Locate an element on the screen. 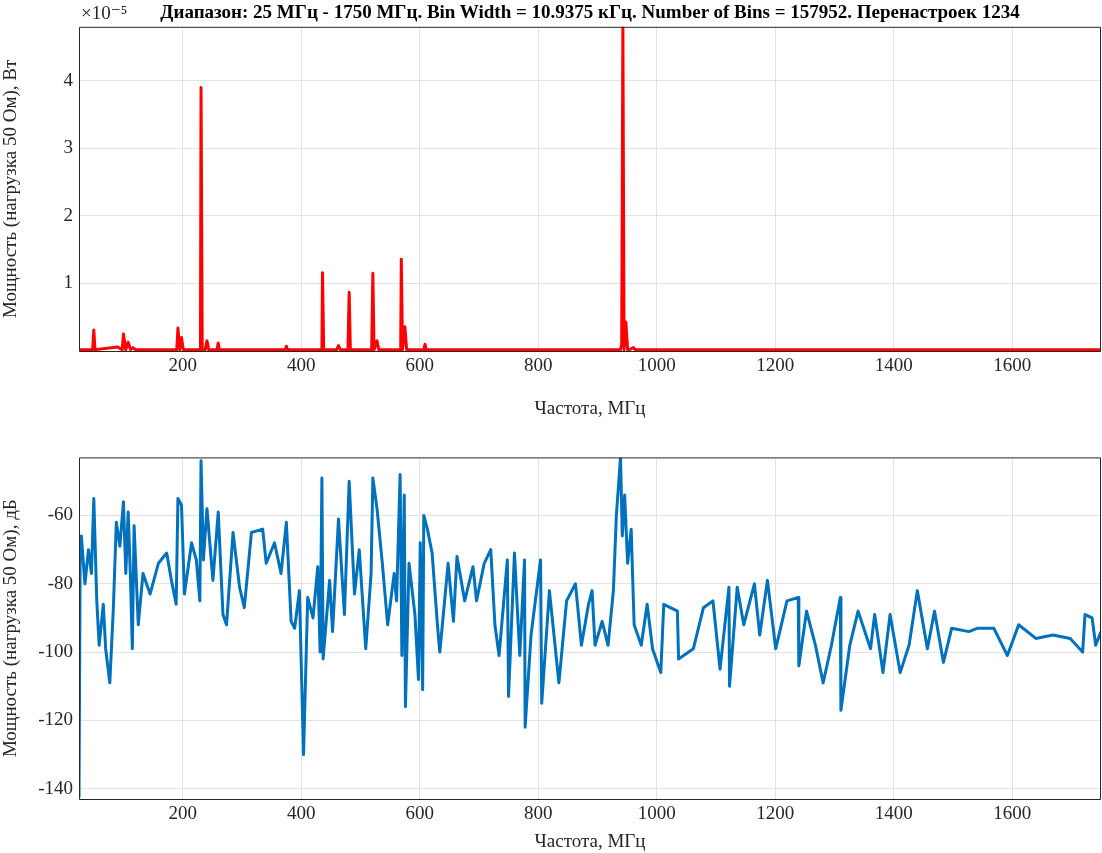  text: ×10⁻⁵ is located at coordinates (104, 13).